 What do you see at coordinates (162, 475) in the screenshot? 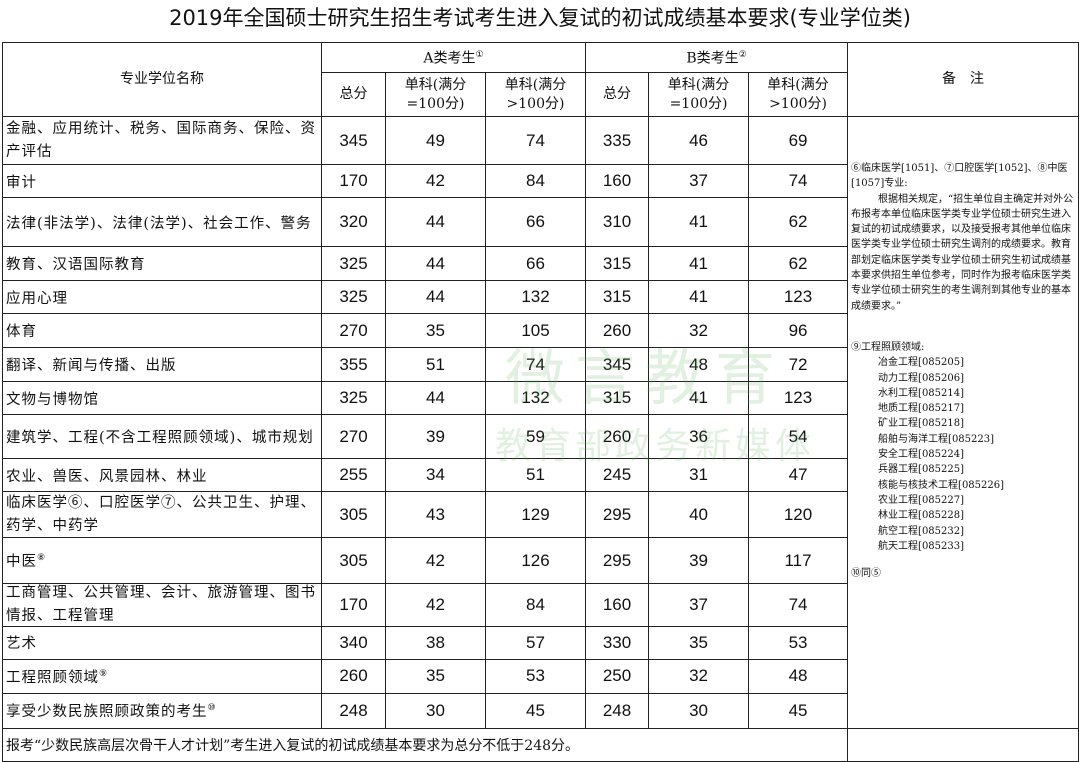
I see `program-name: 农业、兽医、风景园林、林业` at bounding box center [162, 475].